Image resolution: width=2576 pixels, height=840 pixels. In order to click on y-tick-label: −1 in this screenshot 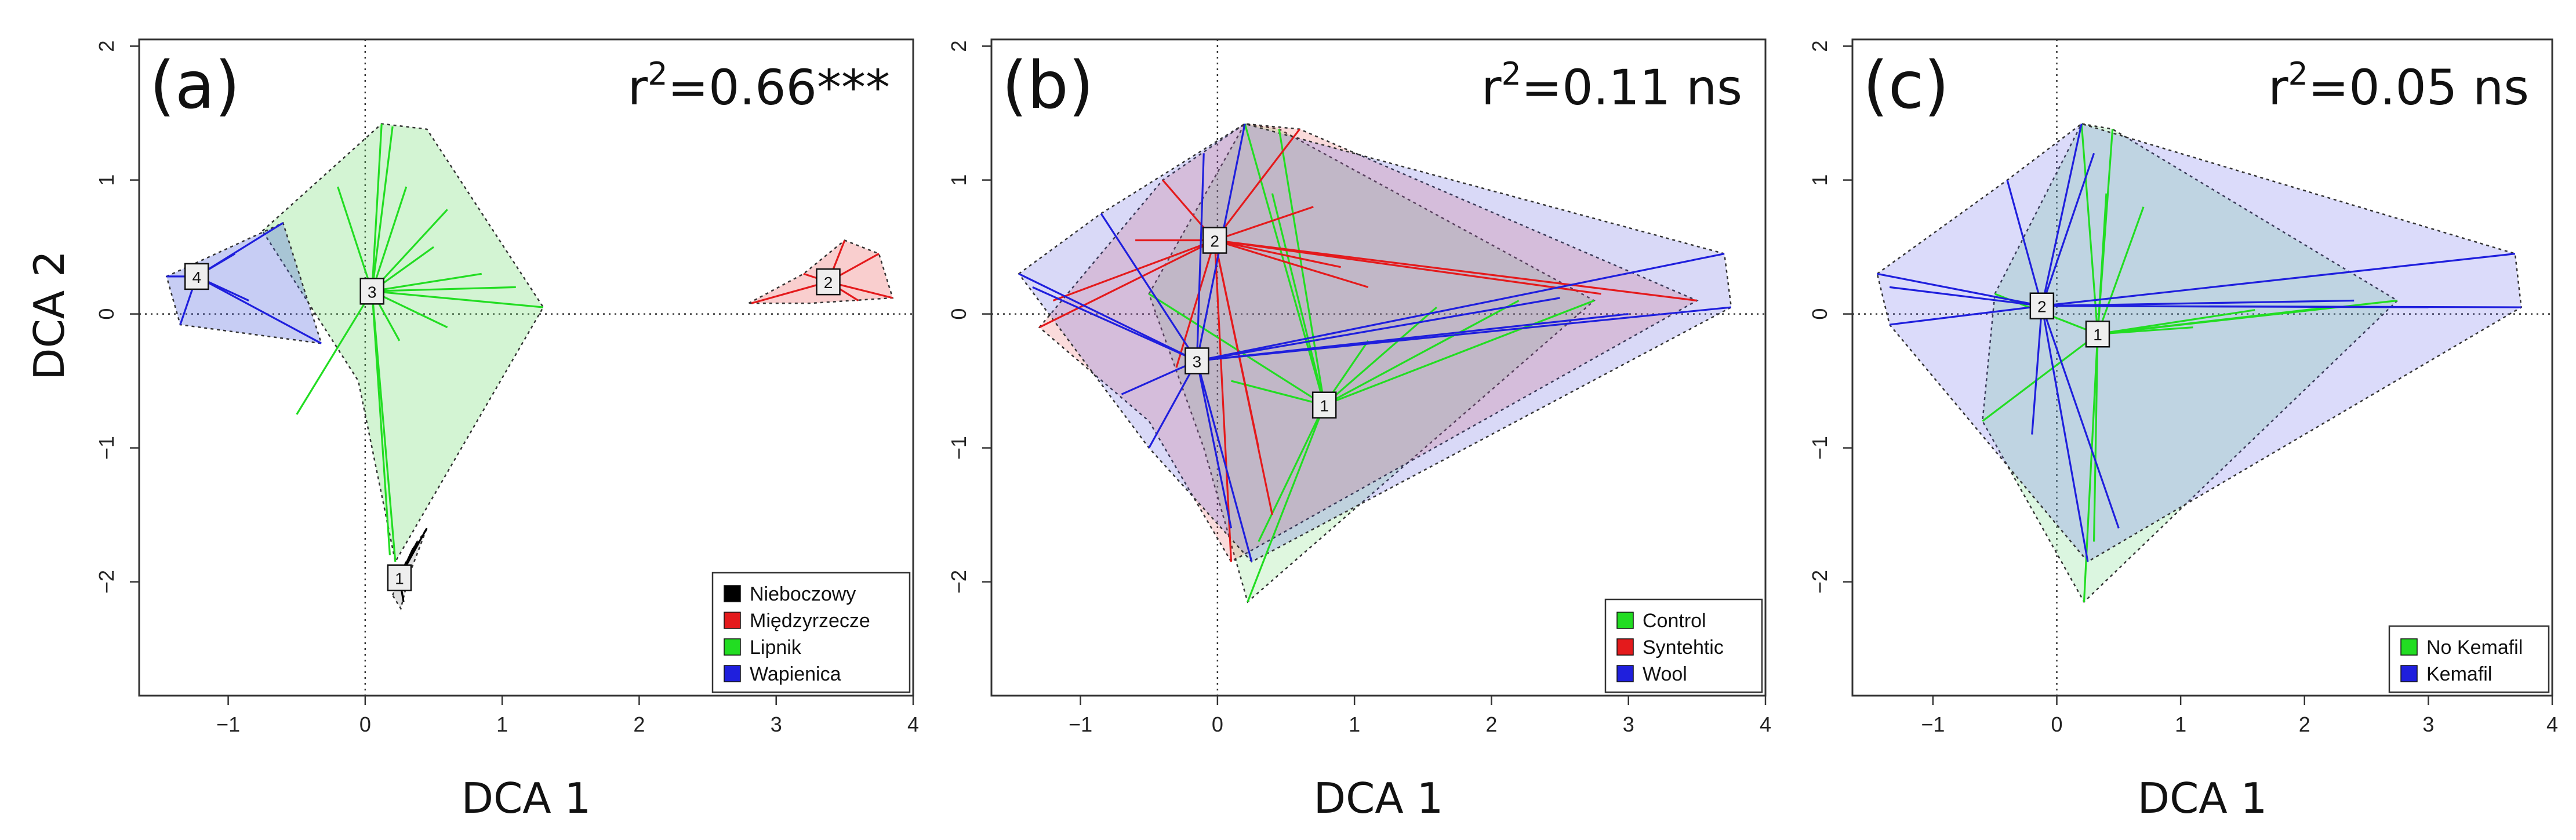, I will do `click(959, 448)`.